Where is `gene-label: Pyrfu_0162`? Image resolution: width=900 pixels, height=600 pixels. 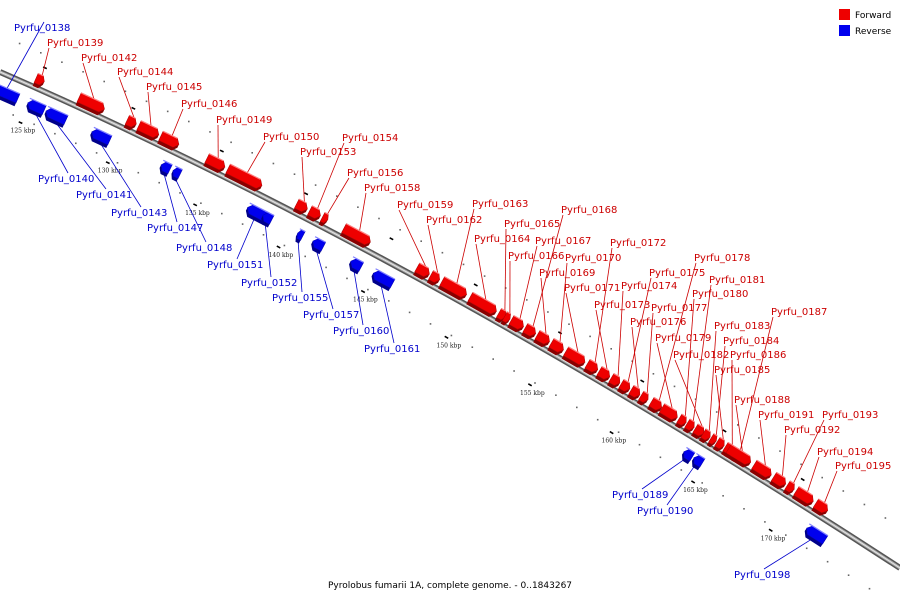
gene-label: Pyrfu_0162 is located at coordinates (454, 220).